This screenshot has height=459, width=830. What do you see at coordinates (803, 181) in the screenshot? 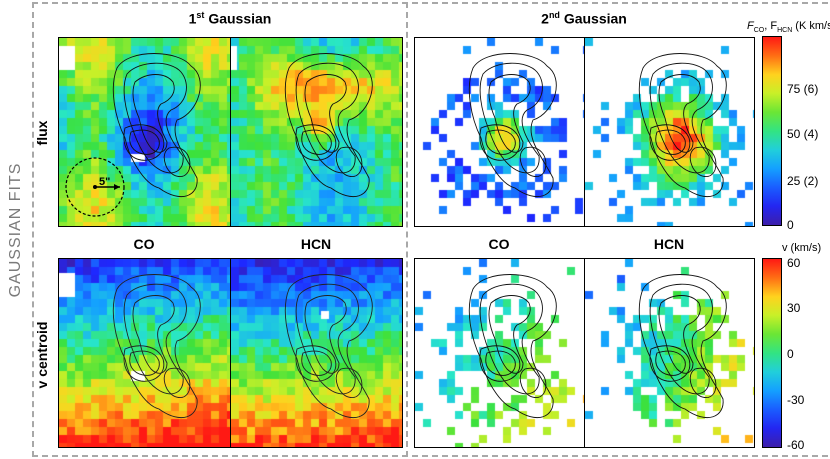
I see `flux-tick-25: 25 (2)` at bounding box center [803, 181].